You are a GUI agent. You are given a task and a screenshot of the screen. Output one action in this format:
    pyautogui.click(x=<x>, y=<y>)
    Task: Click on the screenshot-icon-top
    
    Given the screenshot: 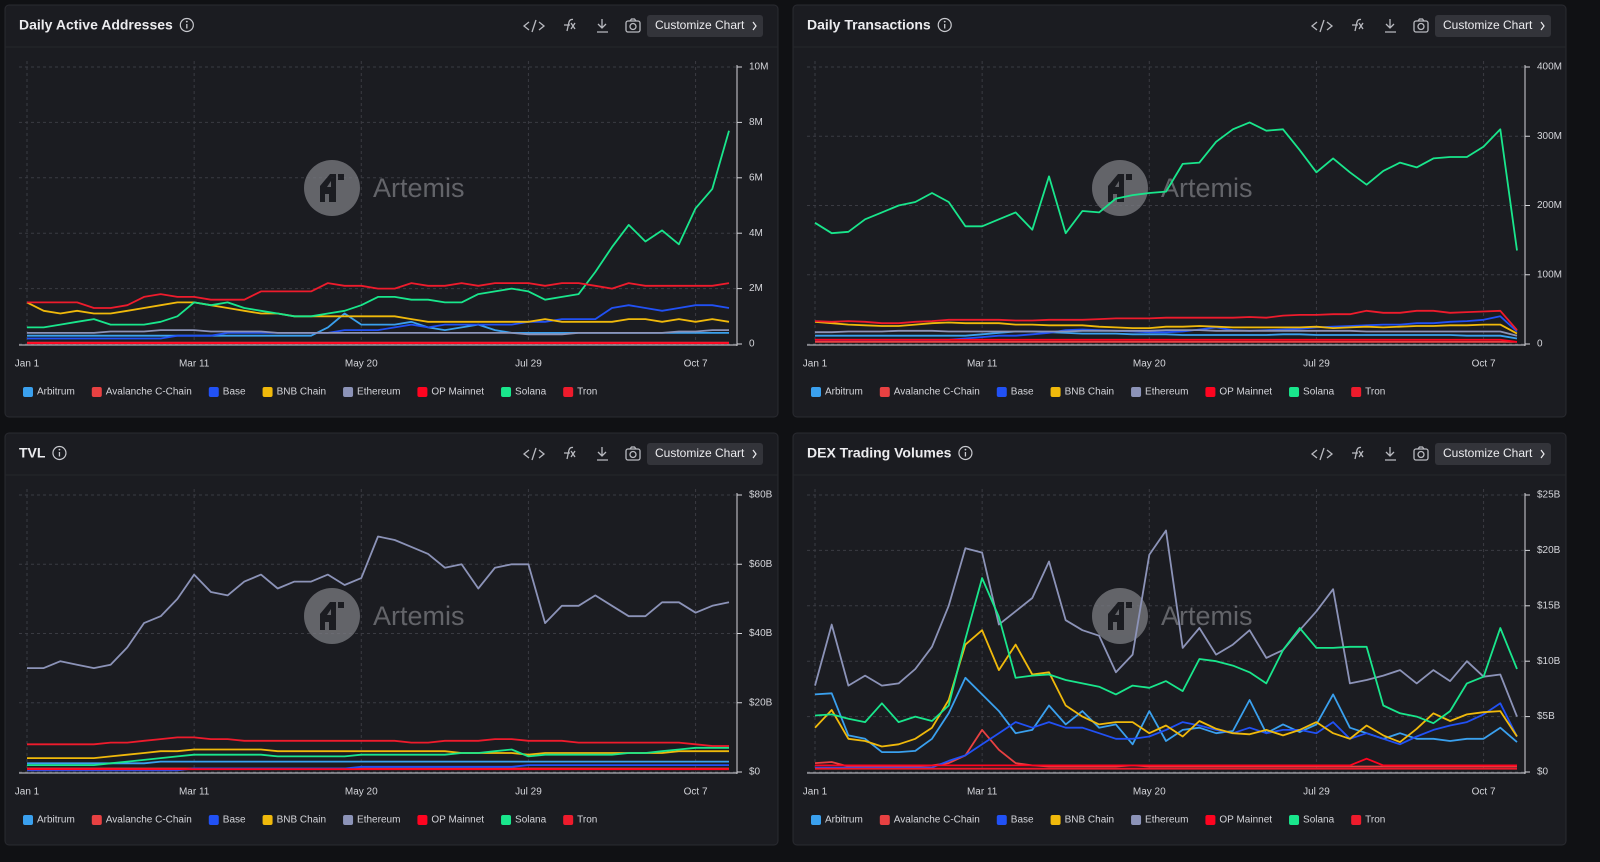 What is the action you would take?
    pyautogui.click(x=1421, y=448)
    